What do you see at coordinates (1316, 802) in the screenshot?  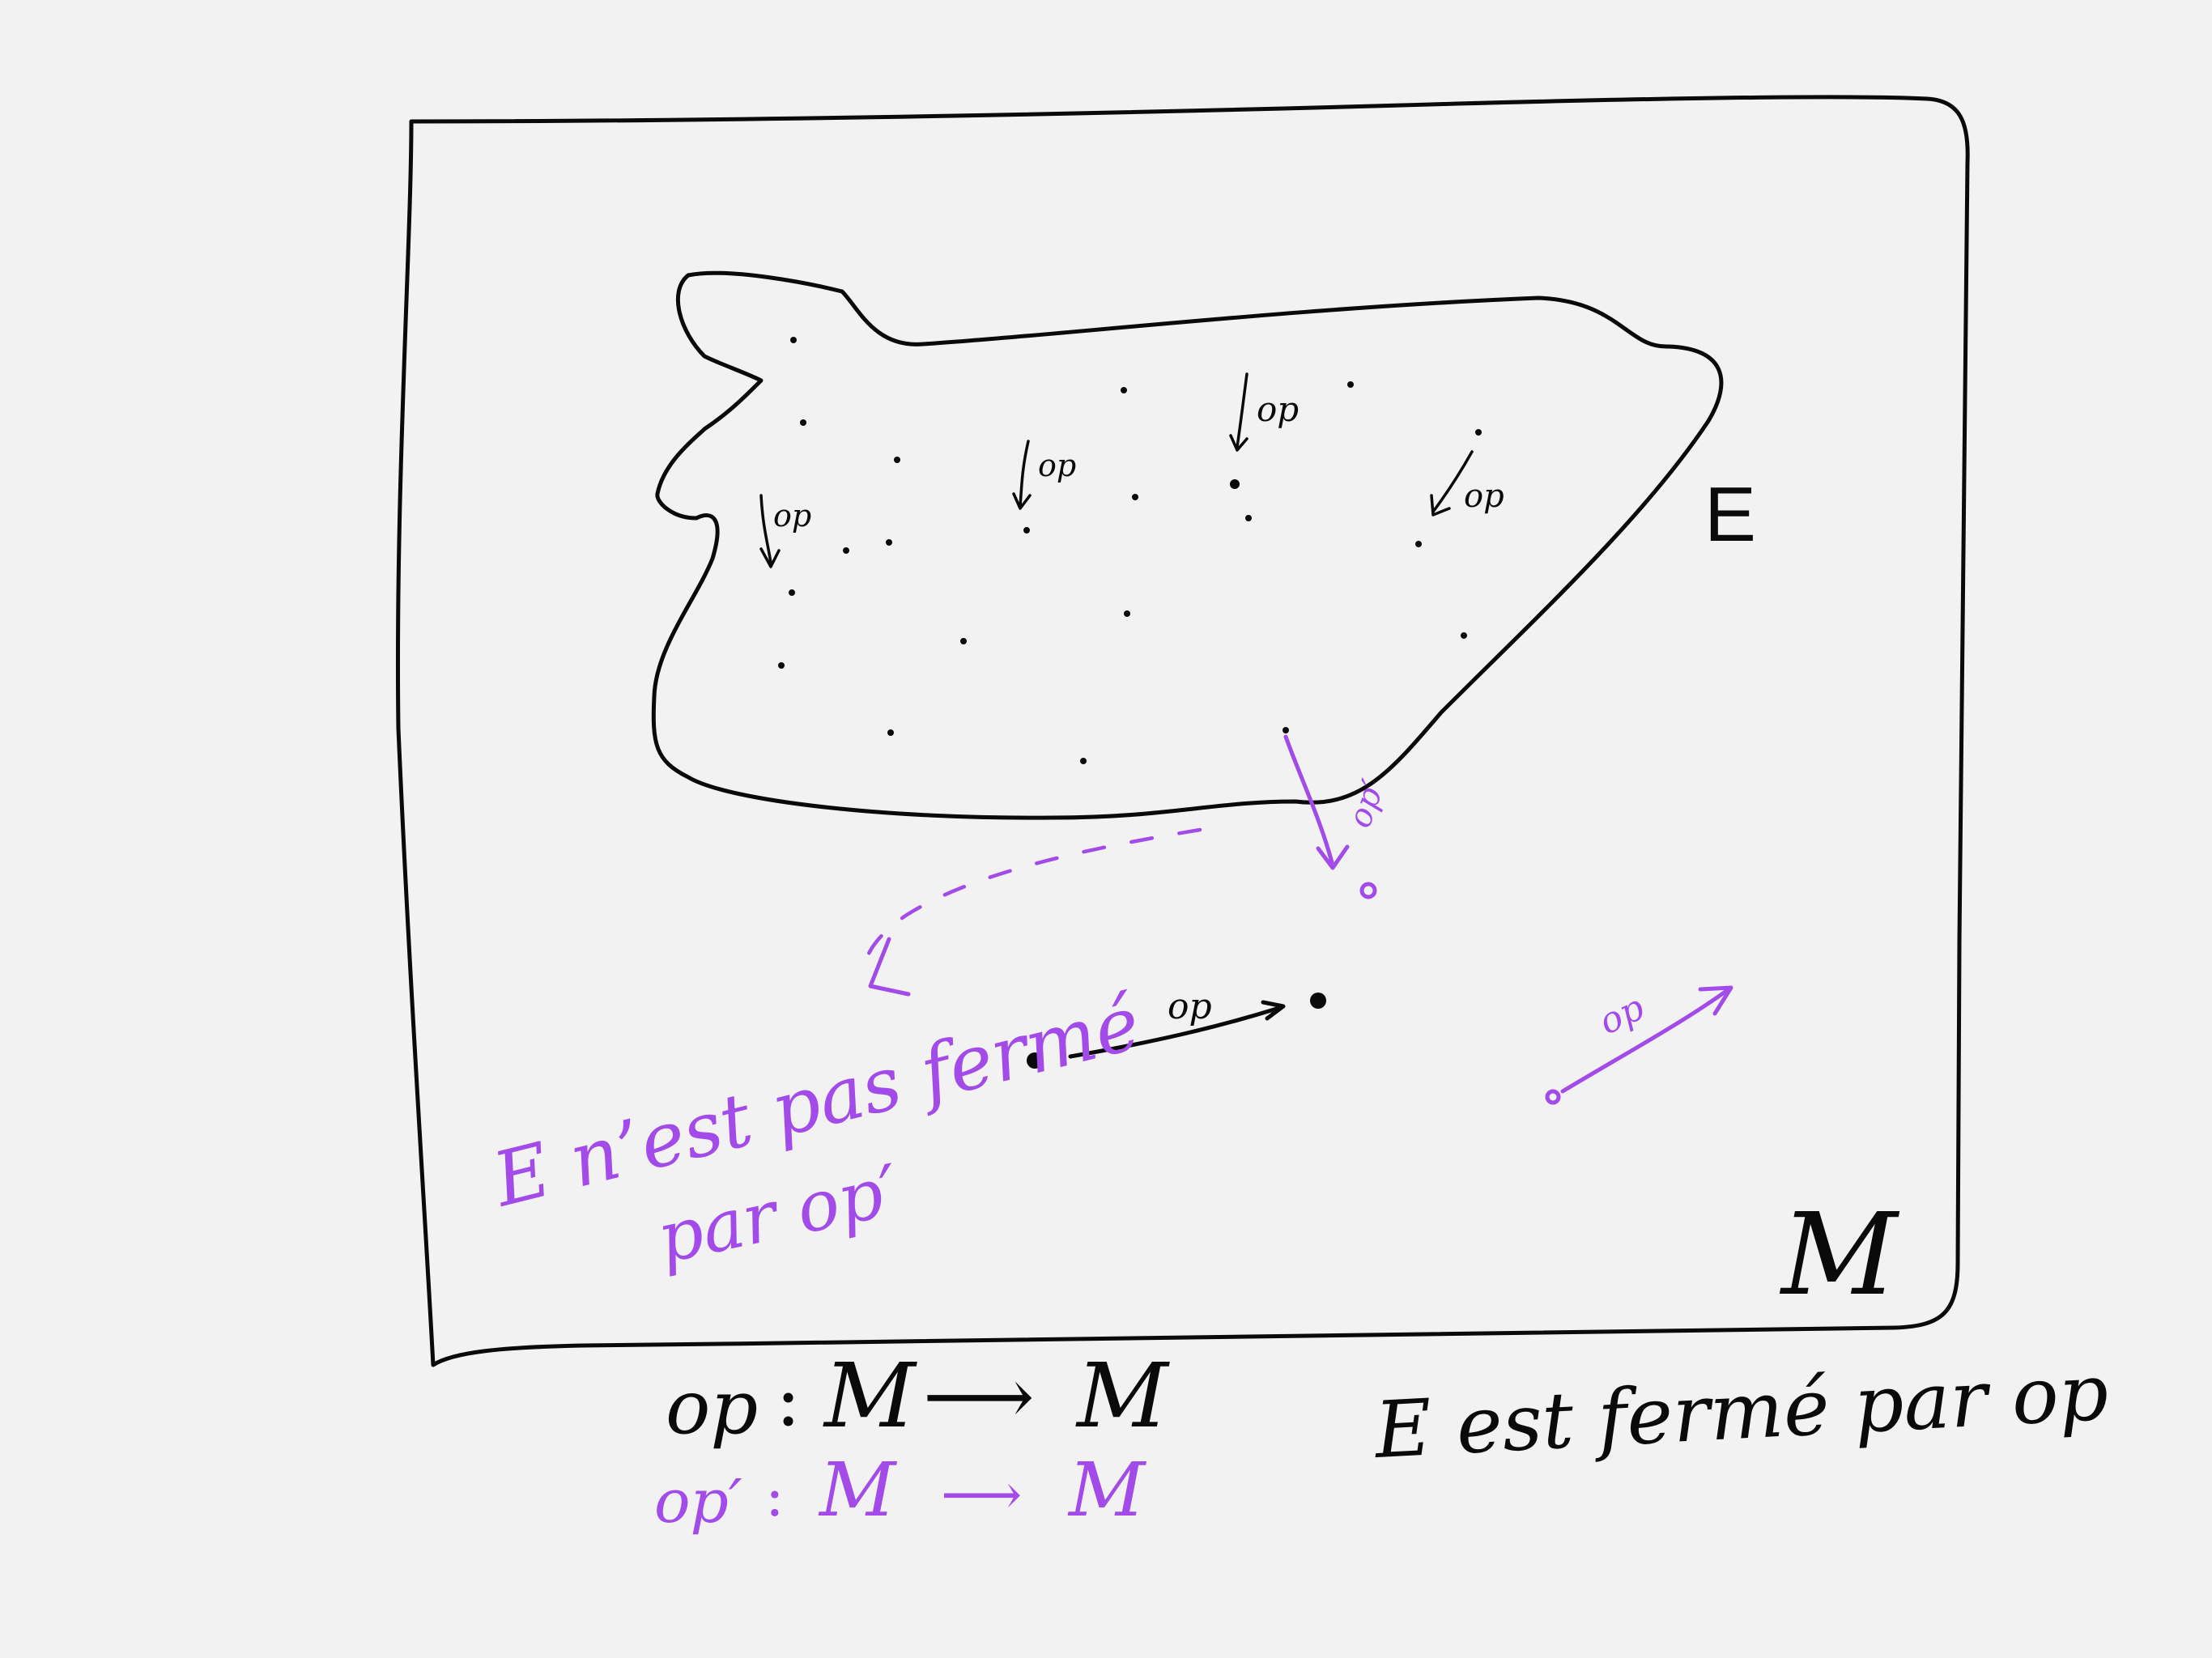 I see `op-prime-arrow` at bounding box center [1316, 802].